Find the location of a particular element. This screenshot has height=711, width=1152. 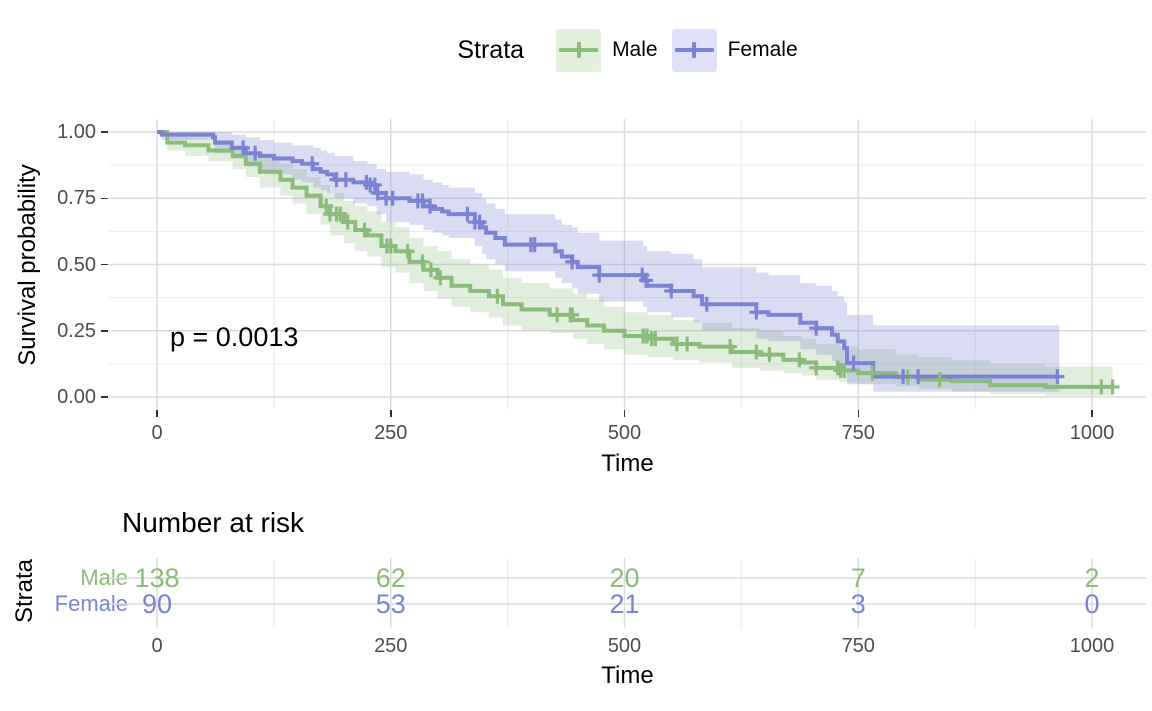

risk-x-tick-label: 750 is located at coordinates (858, 646).